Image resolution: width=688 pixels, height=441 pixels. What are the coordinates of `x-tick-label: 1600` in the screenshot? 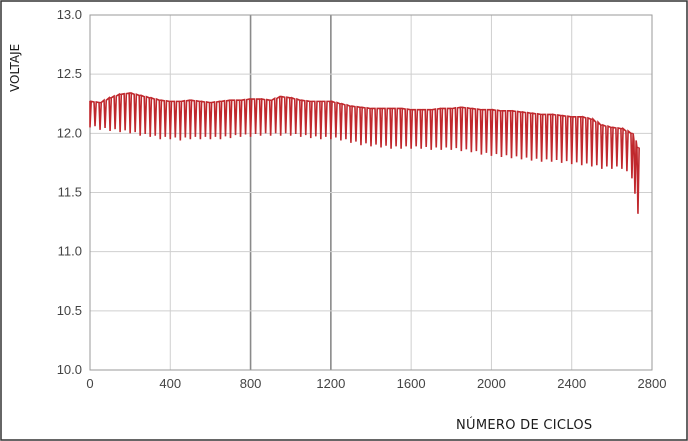 It's located at (411, 383).